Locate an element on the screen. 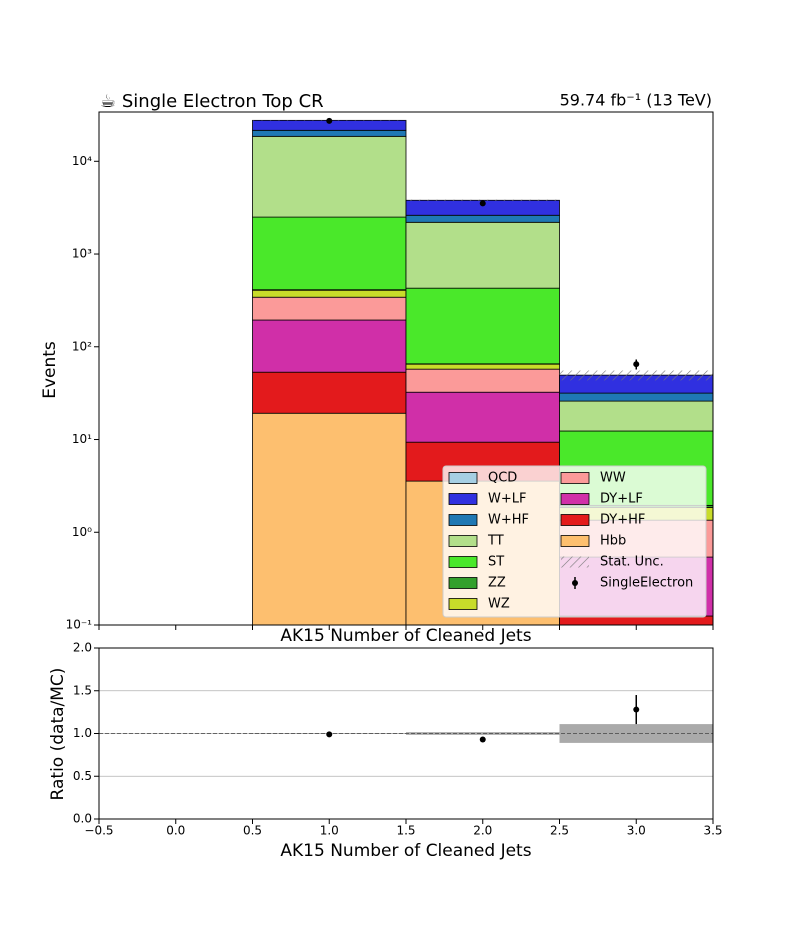 The height and width of the screenshot is (936, 792). legend-label: W+LF is located at coordinates (507, 499).